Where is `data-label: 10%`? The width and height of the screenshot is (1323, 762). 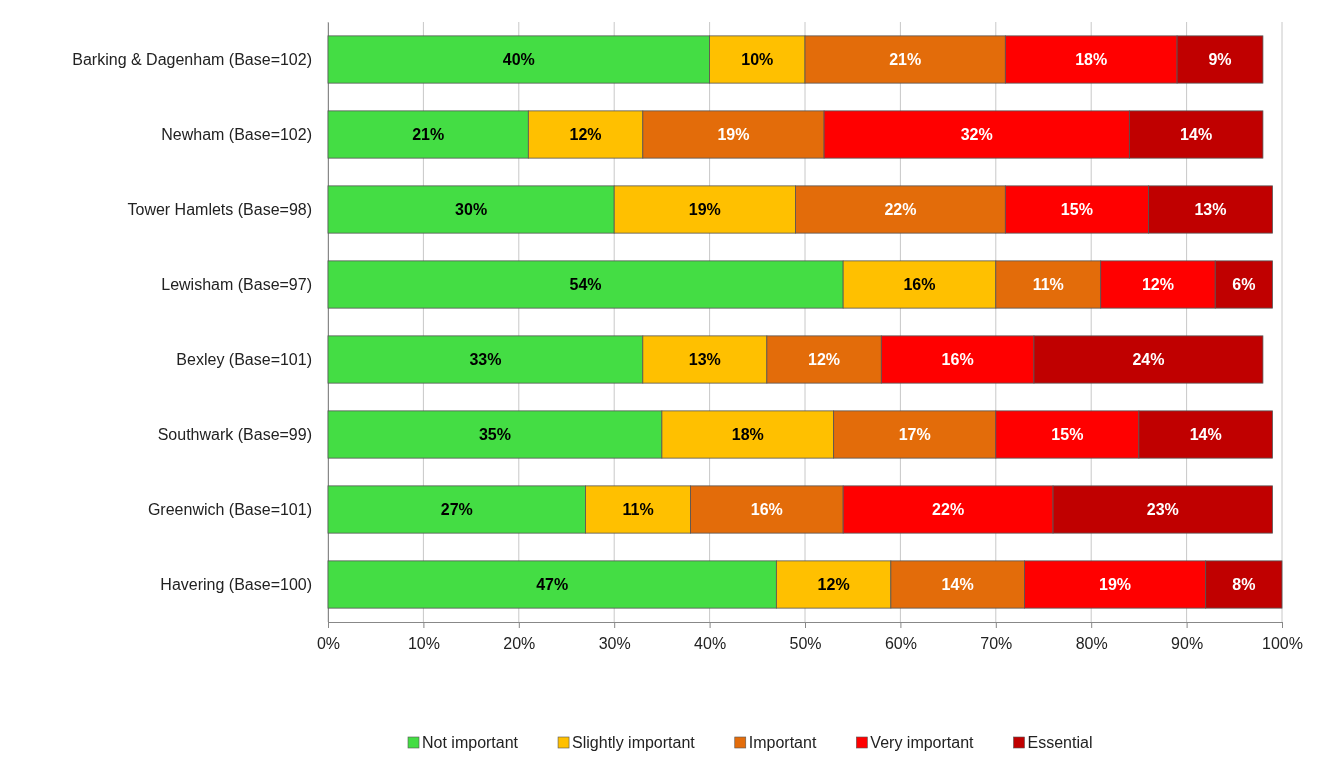
data-label: 10% is located at coordinates (757, 60).